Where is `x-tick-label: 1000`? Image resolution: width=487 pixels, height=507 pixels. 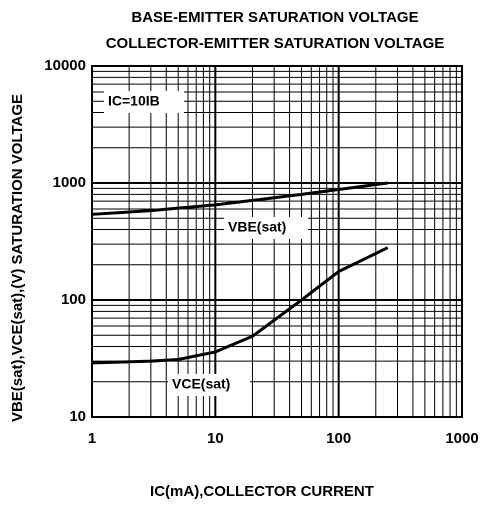 x-tick-label: 1000 is located at coordinates (461, 438).